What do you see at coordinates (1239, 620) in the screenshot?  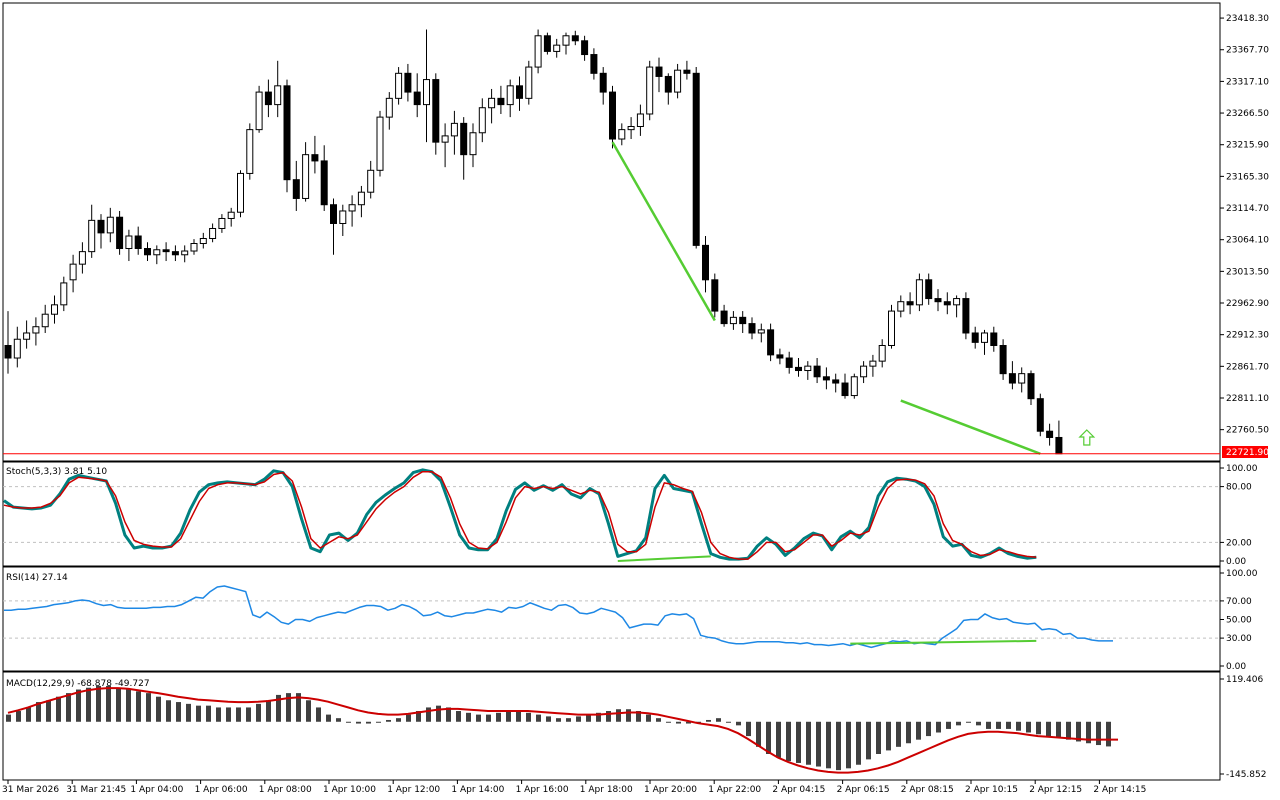 I see `rsi-axis: 100.00 70.00 50.00 30.00 0.00` at bounding box center [1239, 620].